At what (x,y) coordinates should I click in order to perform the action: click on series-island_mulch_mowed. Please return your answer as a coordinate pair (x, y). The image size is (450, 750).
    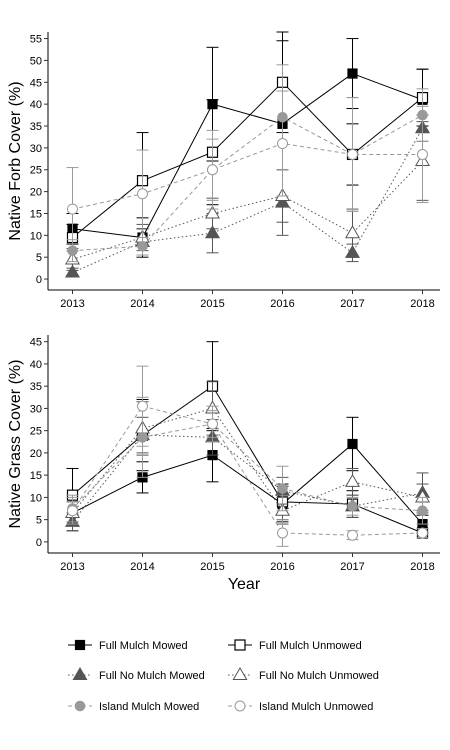
    Looking at the image, I should click on (247, 460).